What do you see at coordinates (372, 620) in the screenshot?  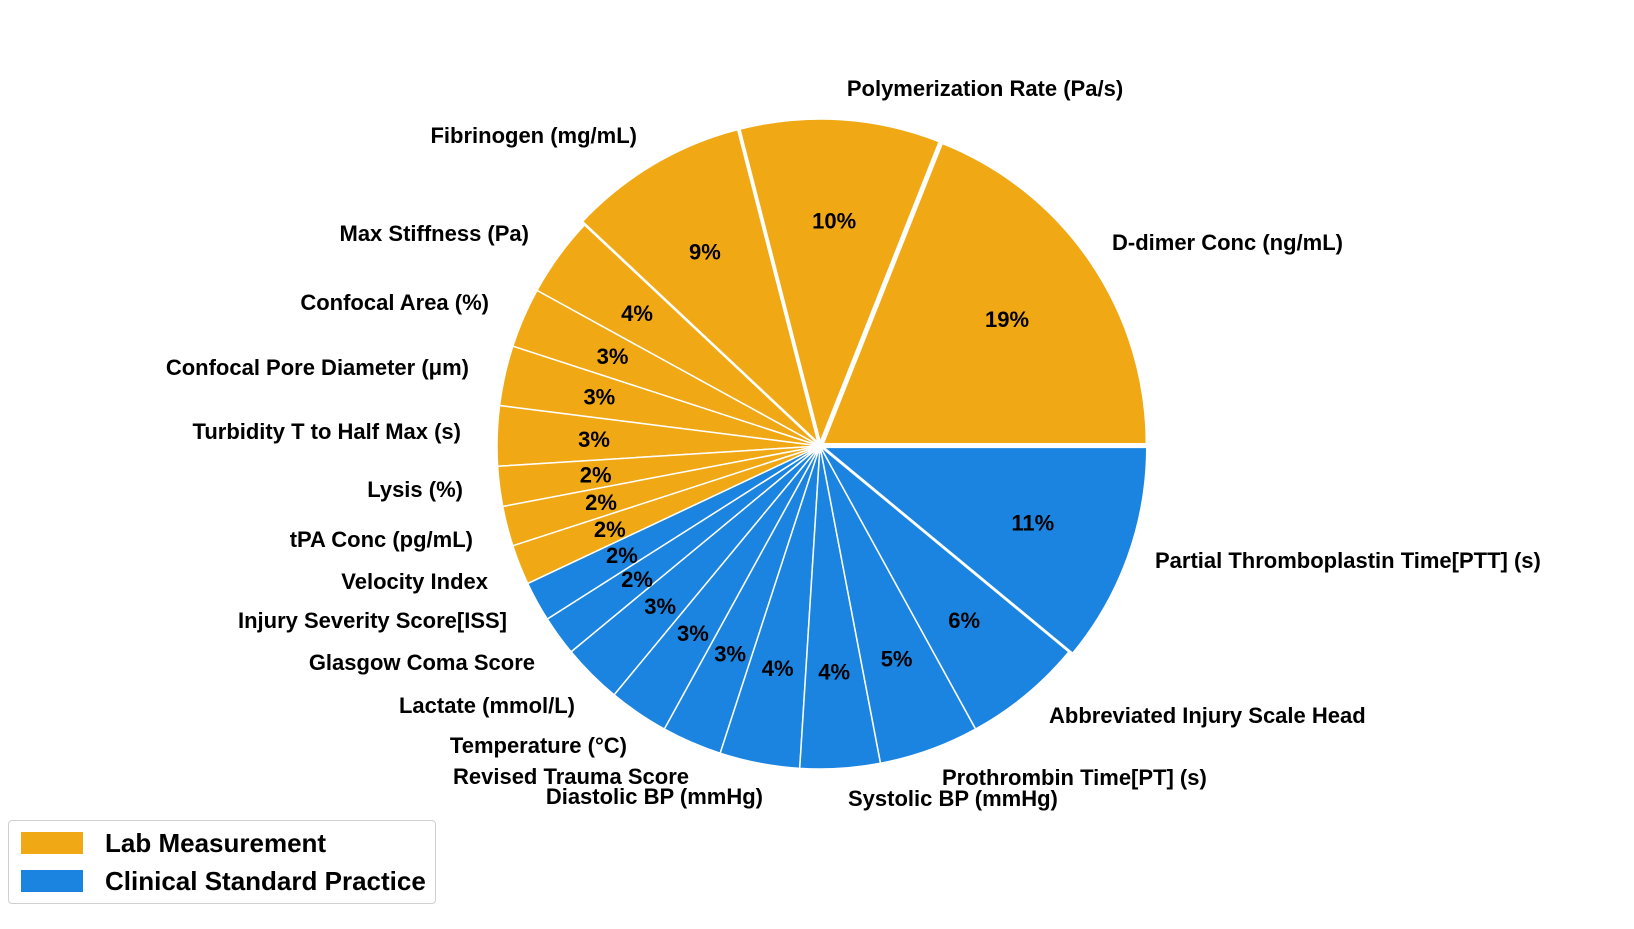 I see `slice-category-label: Injury Severity Score[ISS]` at bounding box center [372, 620].